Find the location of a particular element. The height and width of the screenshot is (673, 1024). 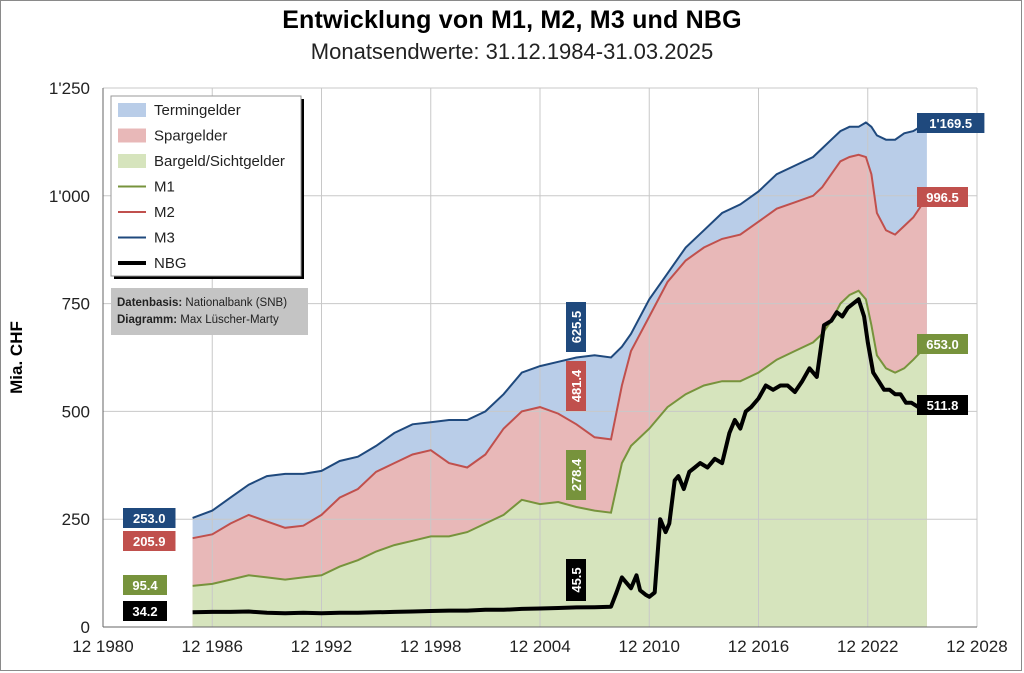

y-tick-label: 250 is located at coordinates (76, 519).